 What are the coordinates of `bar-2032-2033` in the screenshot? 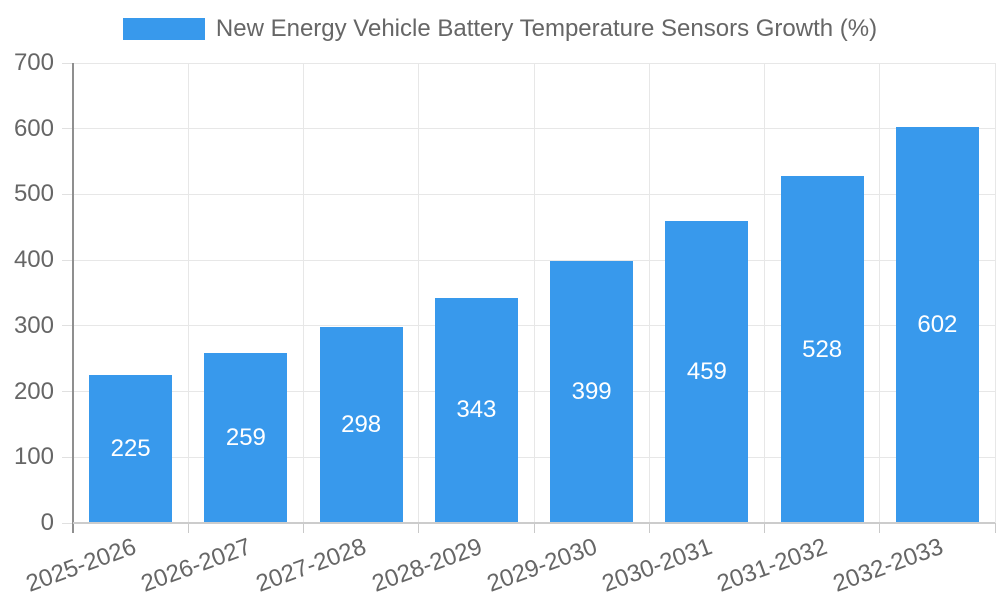 It's located at (937, 324).